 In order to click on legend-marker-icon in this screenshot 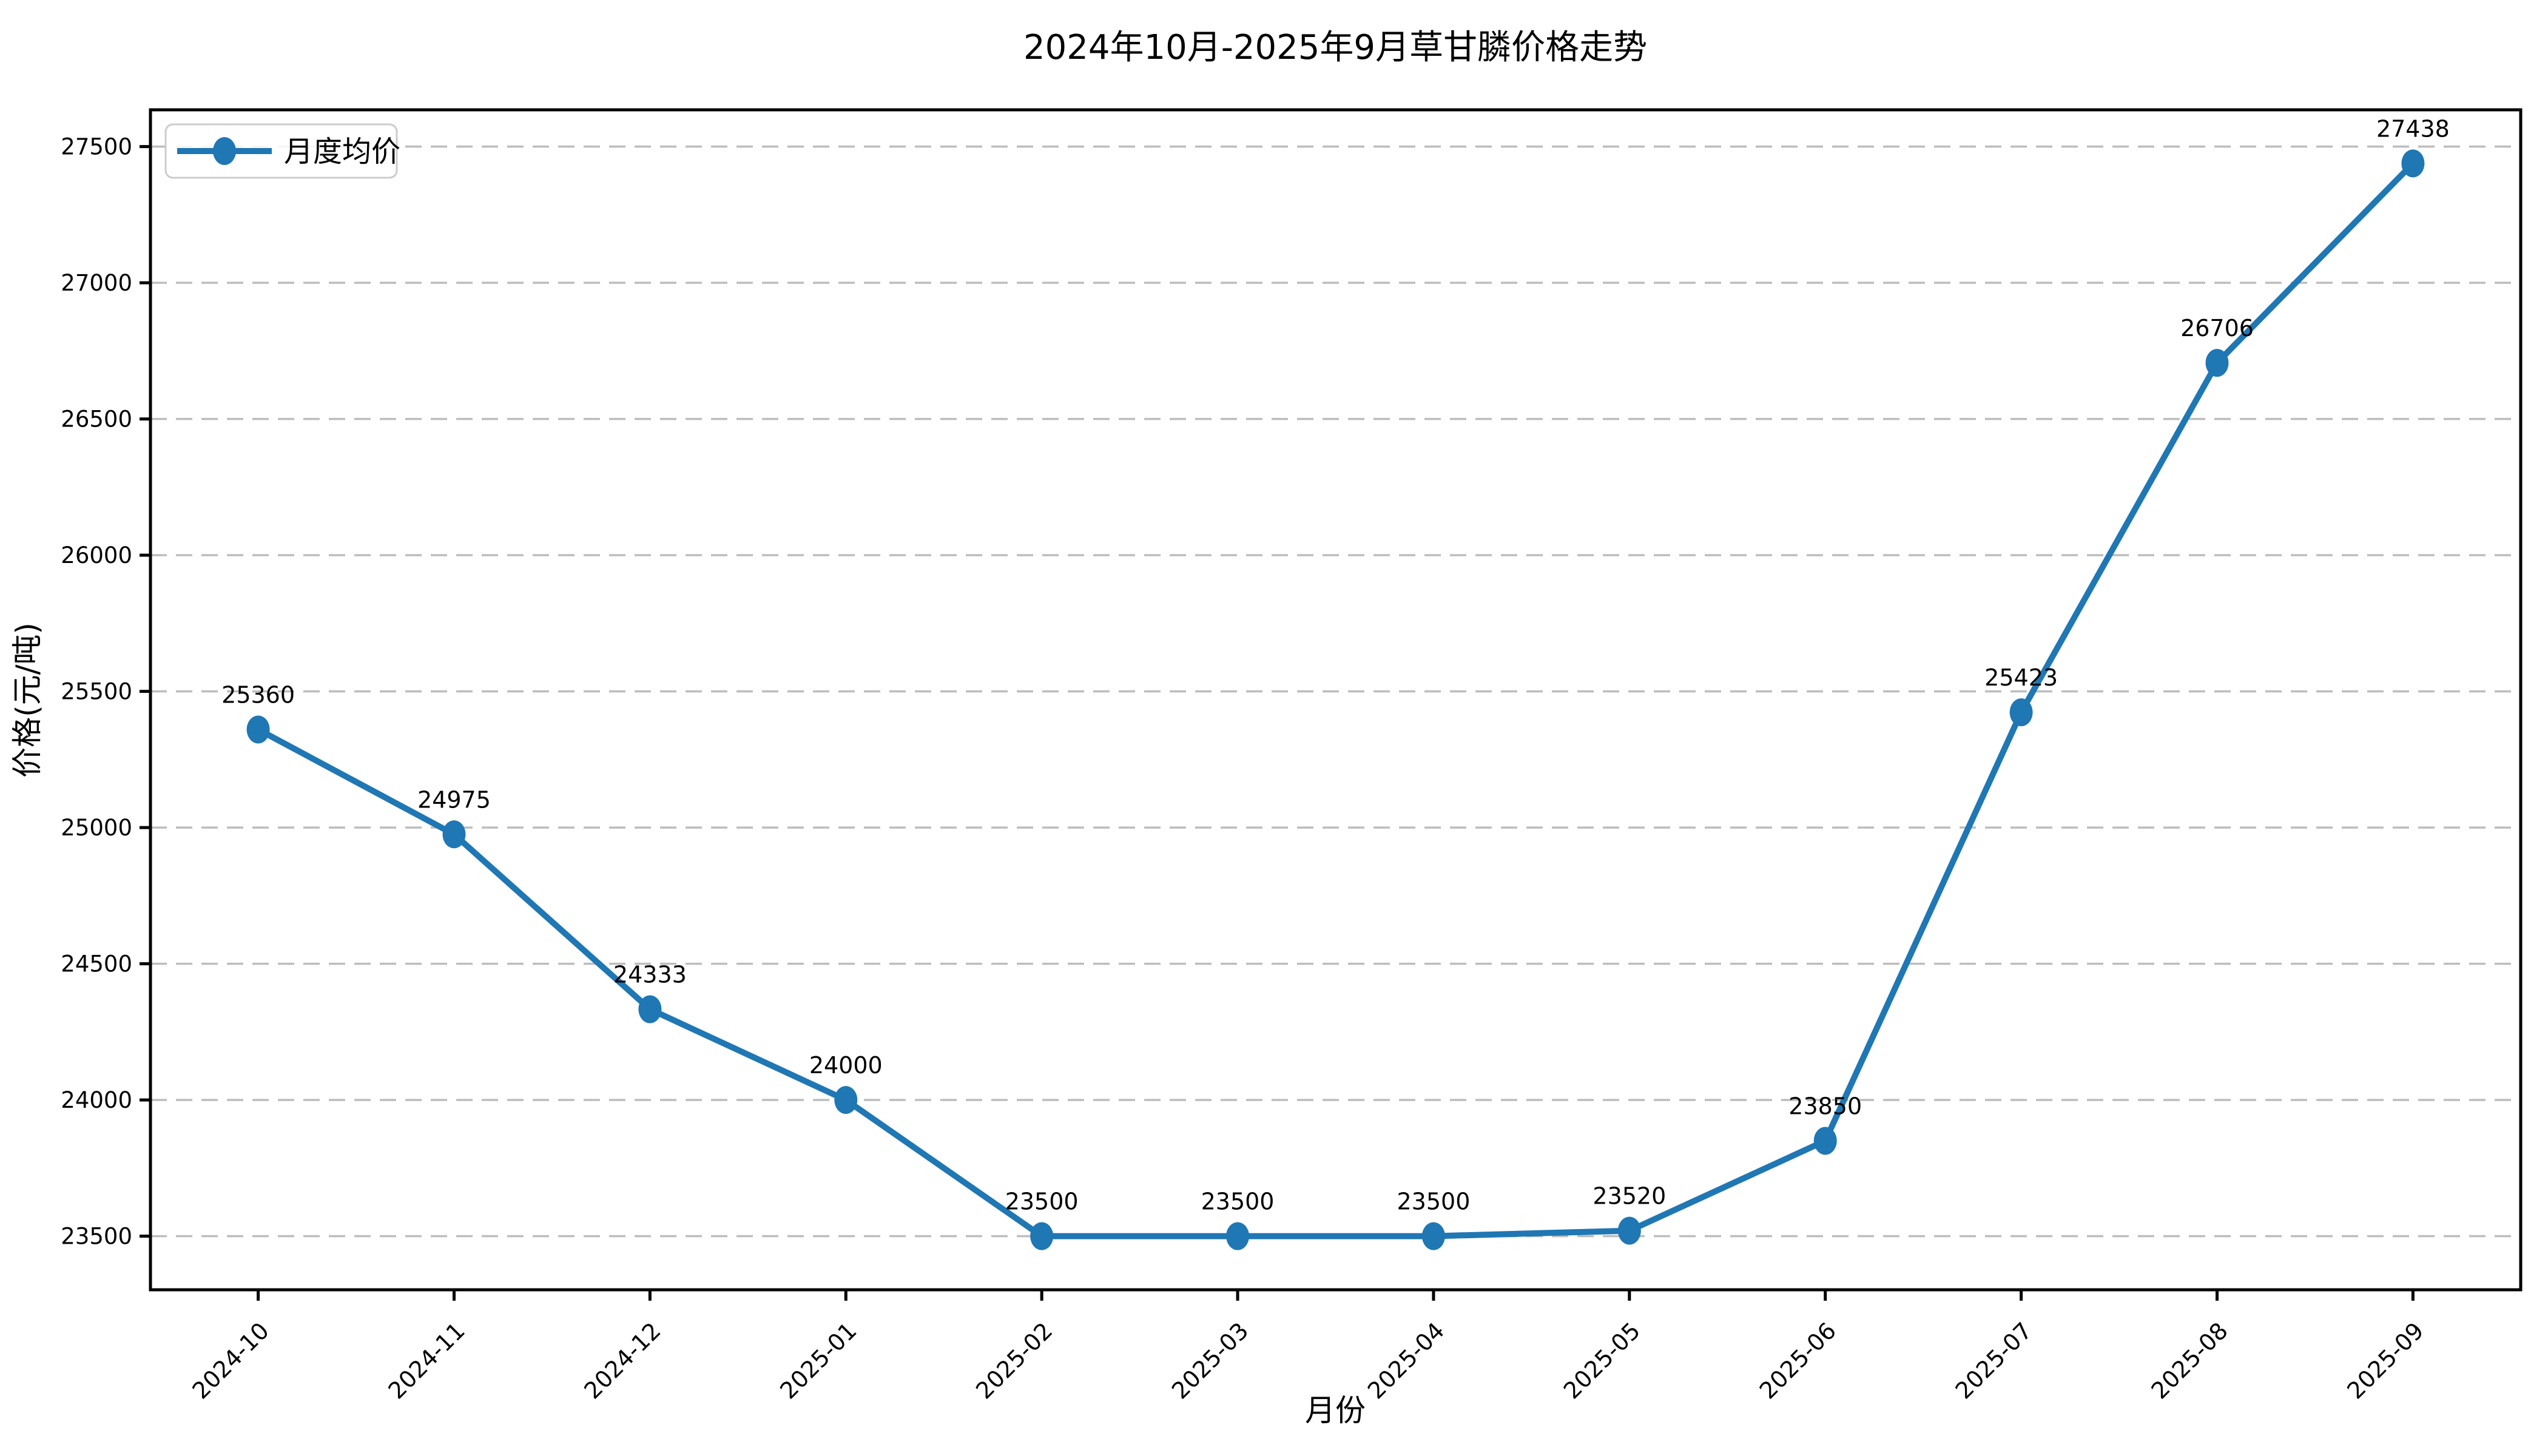, I will do `click(224, 151)`.